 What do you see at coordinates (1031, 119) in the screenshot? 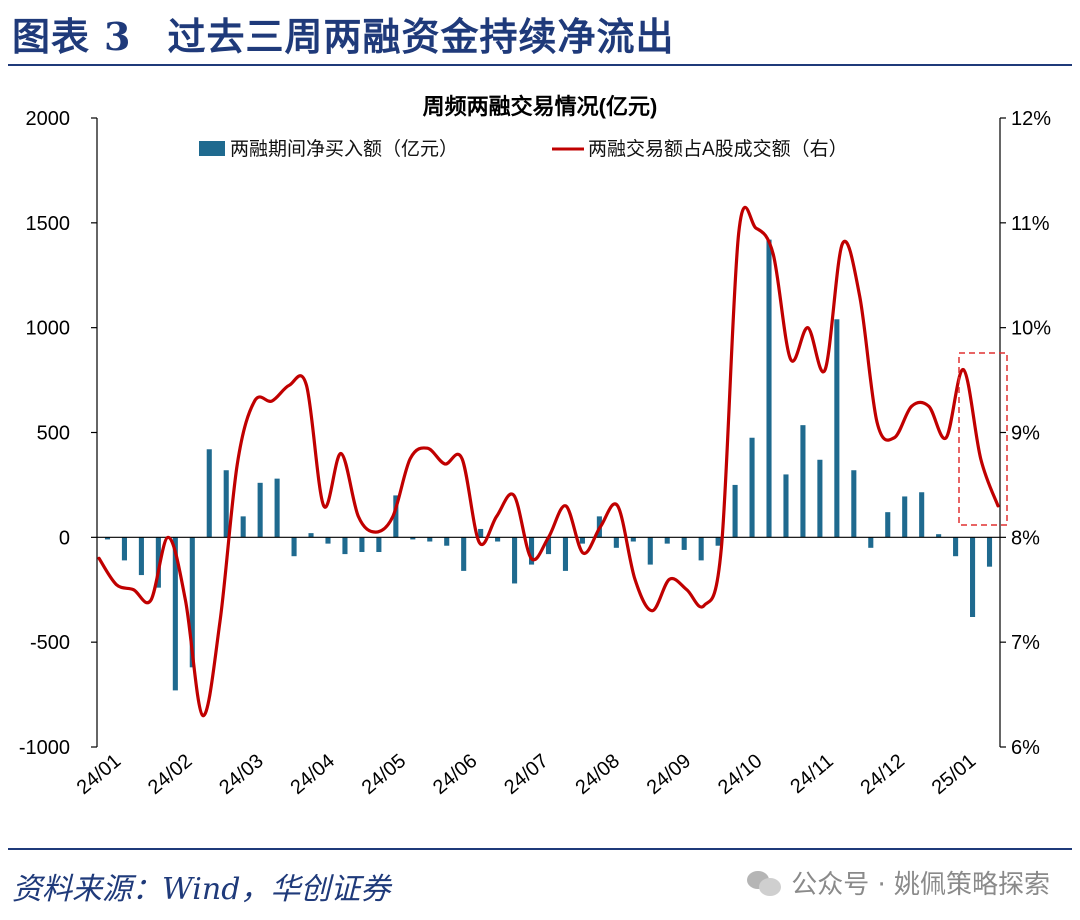
I see `right-tick-label: 12%` at bounding box center [1031, 119].